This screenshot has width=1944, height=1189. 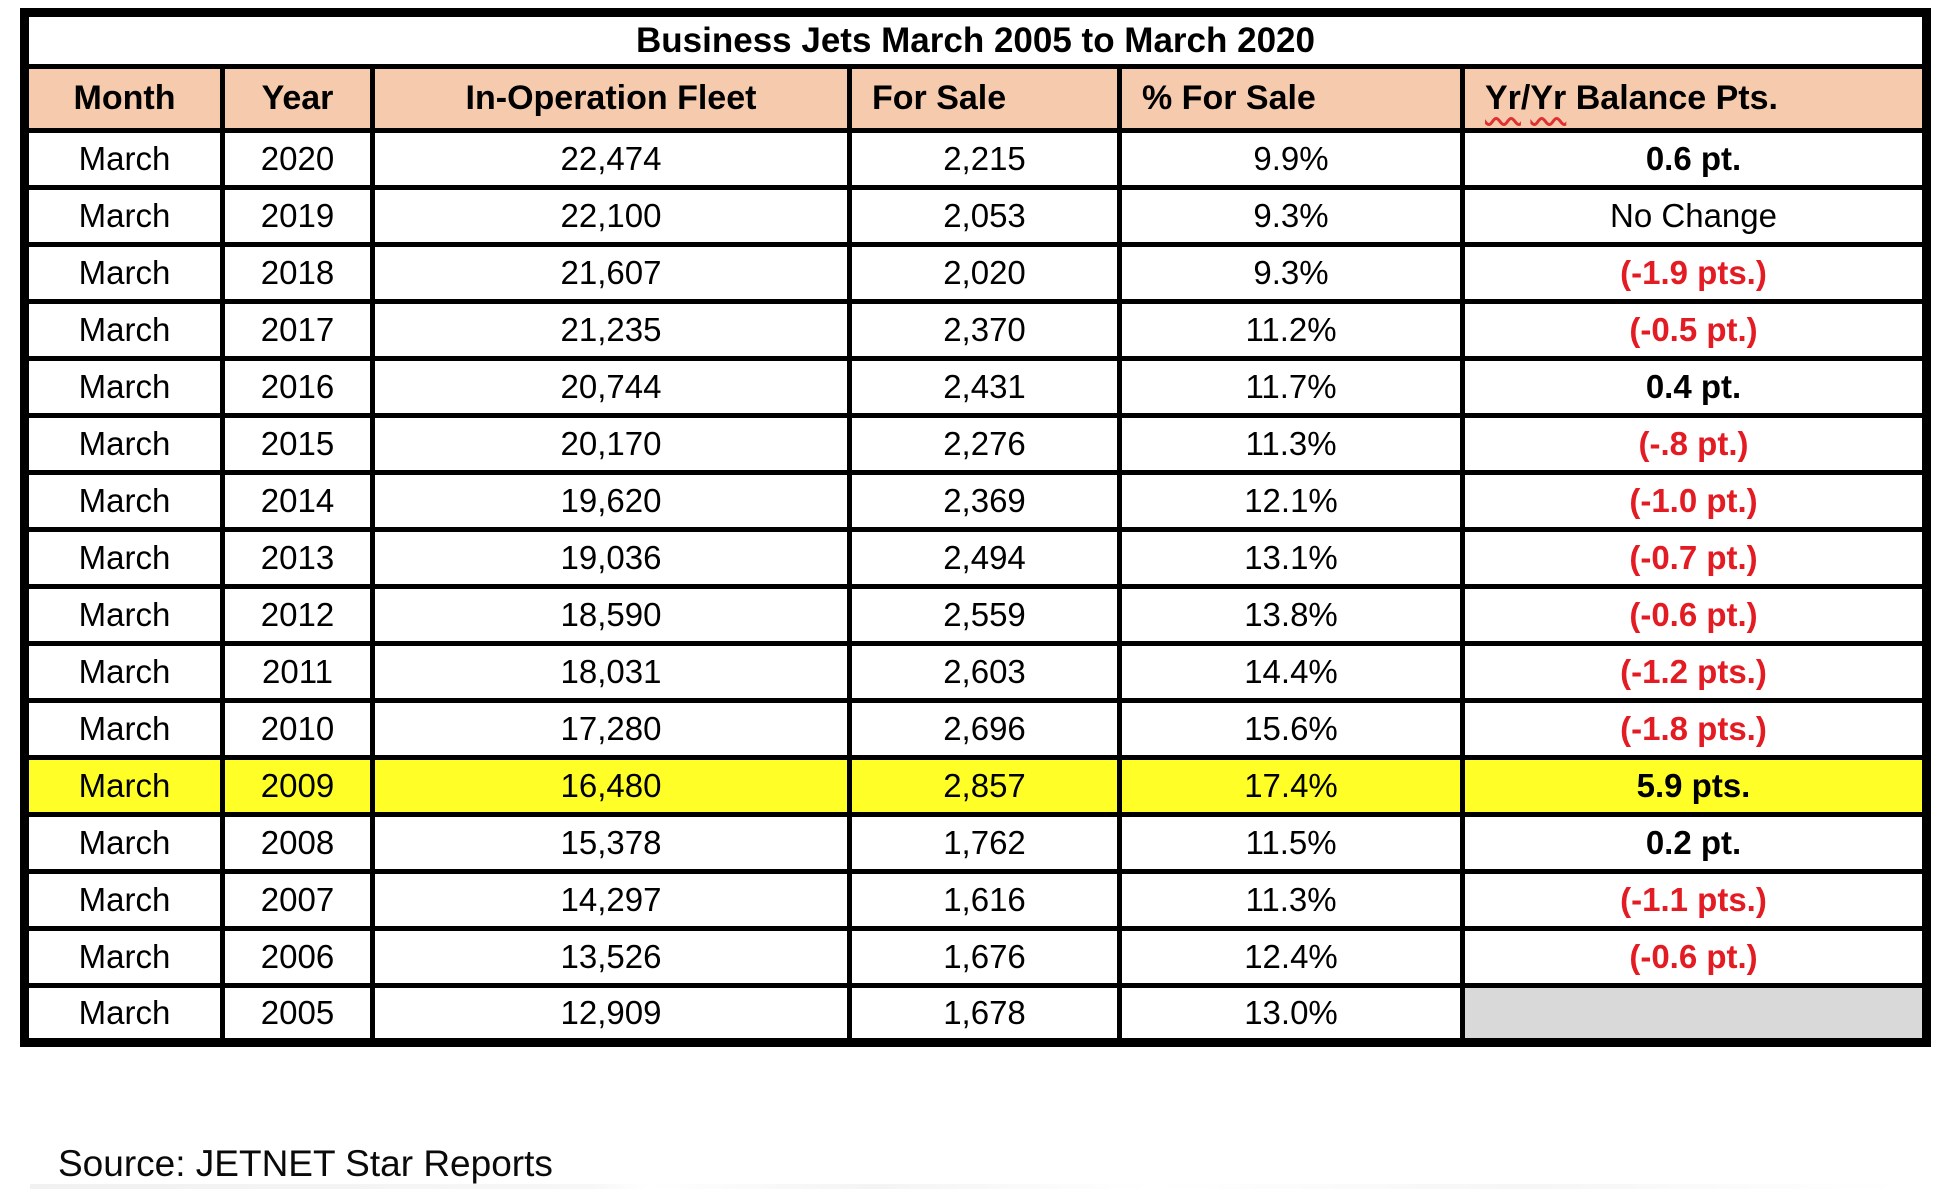 What do you see at coordinates (611, 216) in the screenshot?
I see `fleet-cell: 22,100` at bounding box center [611, 216].